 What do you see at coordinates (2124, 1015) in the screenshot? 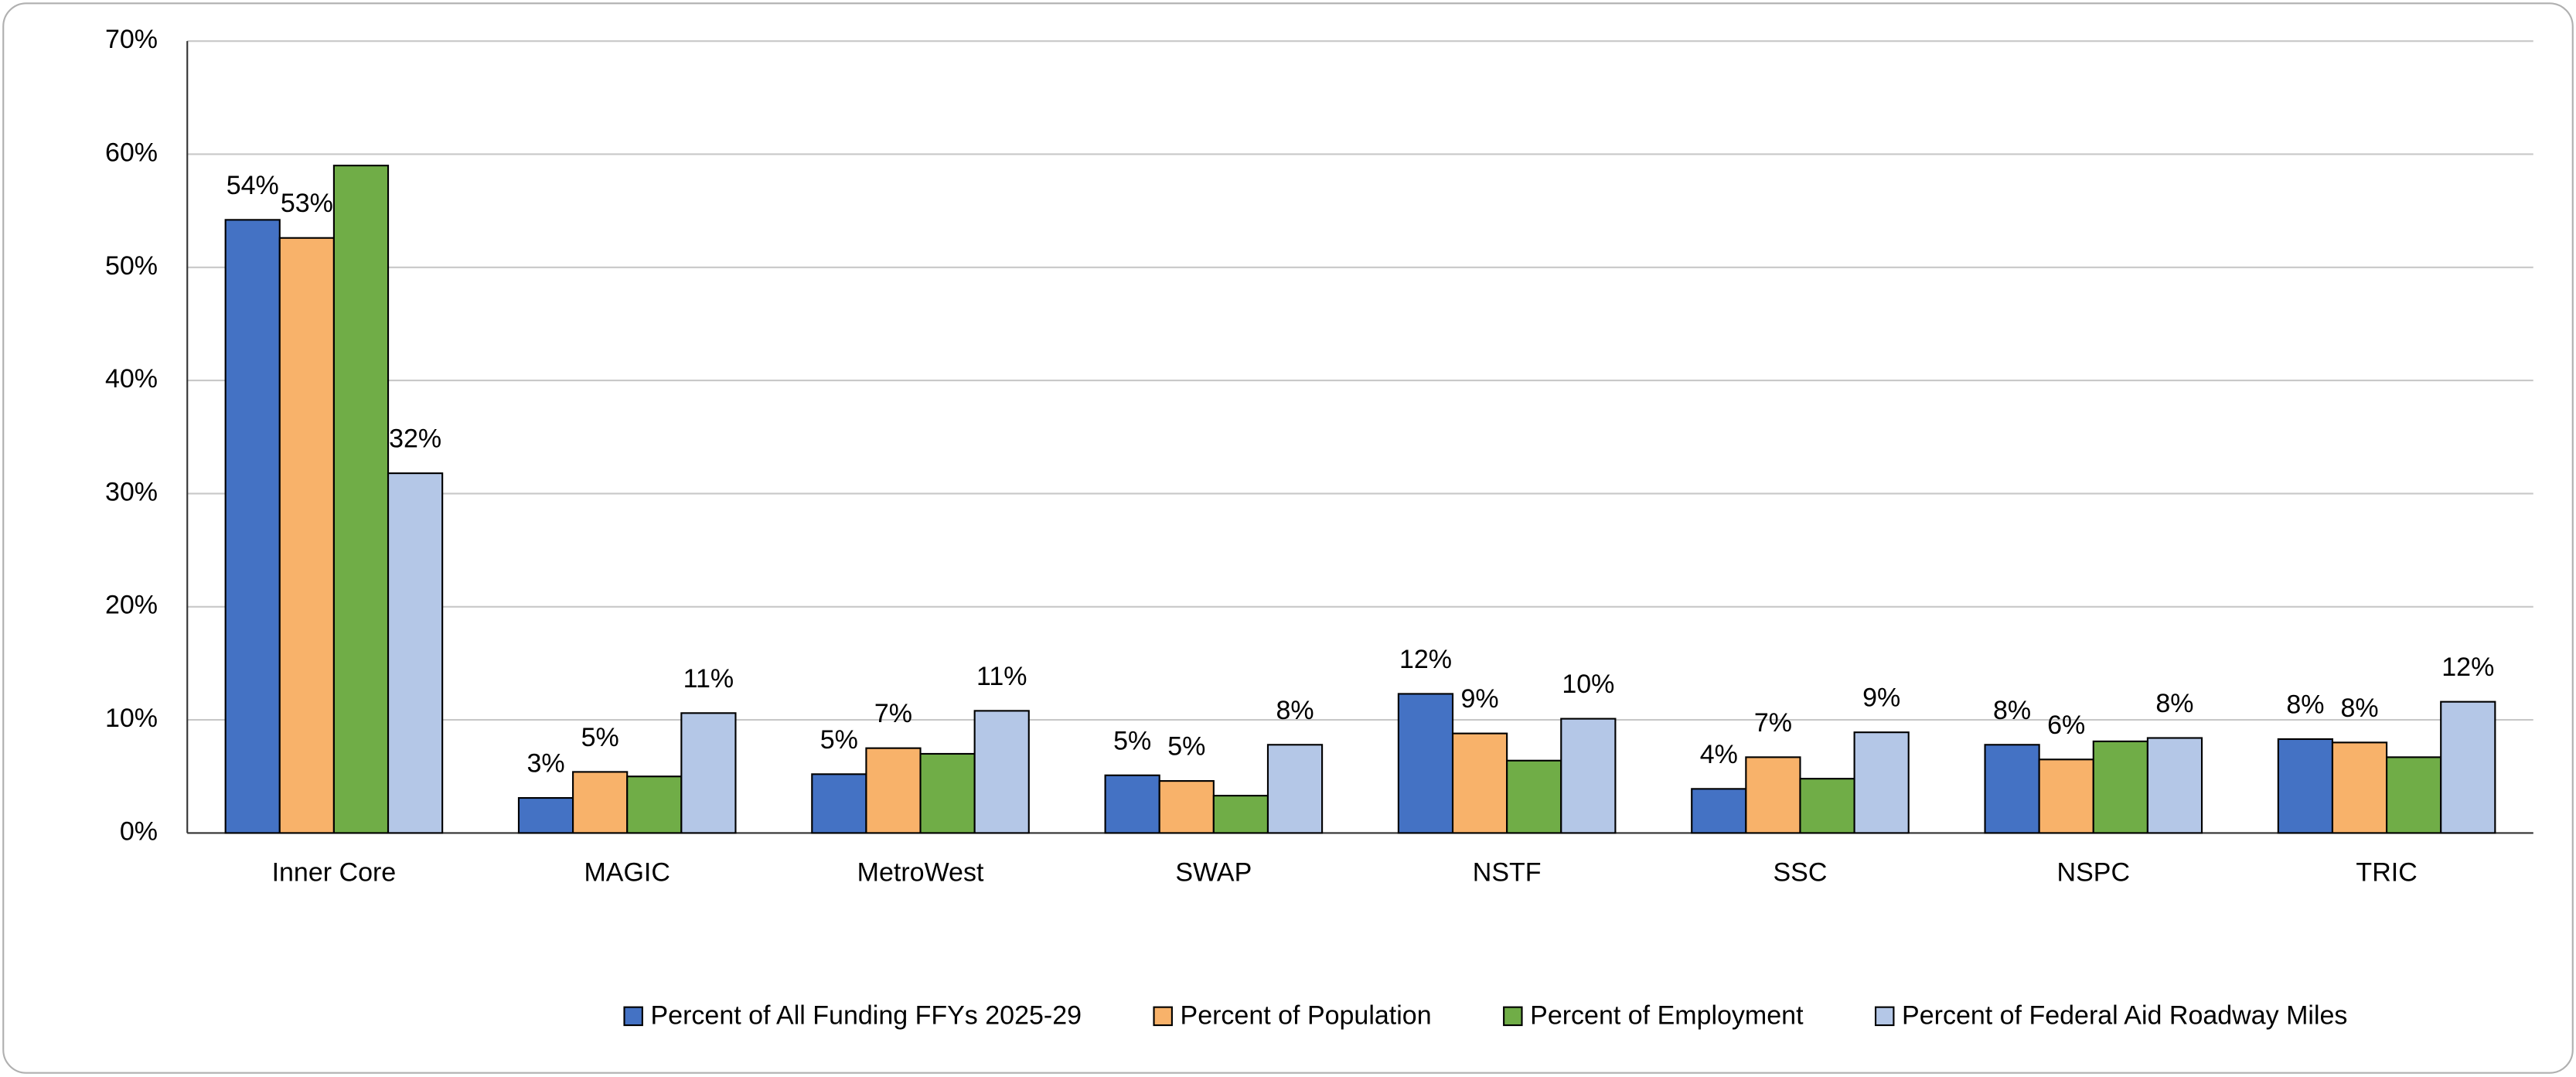
I see `legend-label: Percent of Federal Aid Roadway Miles` at bounding box center [2124, 1015].